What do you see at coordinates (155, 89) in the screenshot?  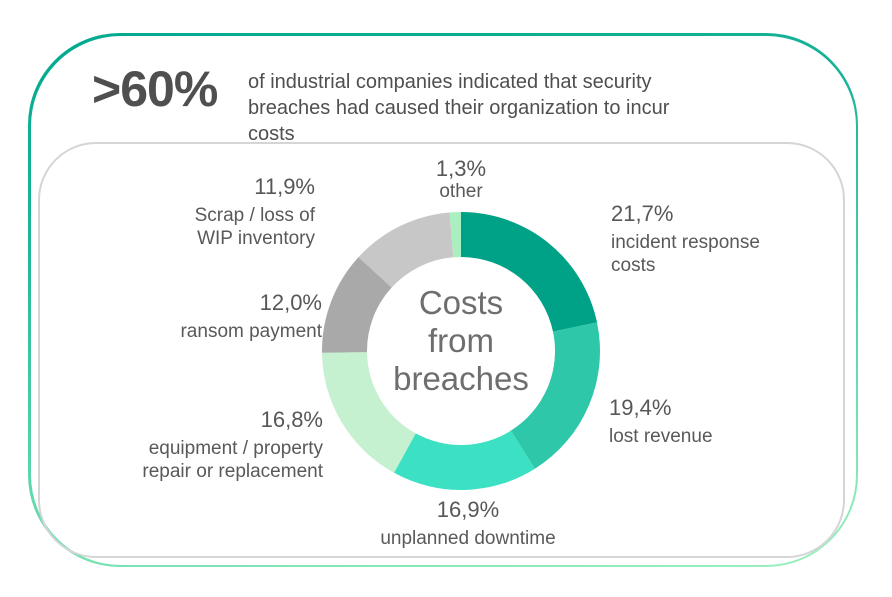 I see `headline-stat: >60%` at bounding box center [155, 89].